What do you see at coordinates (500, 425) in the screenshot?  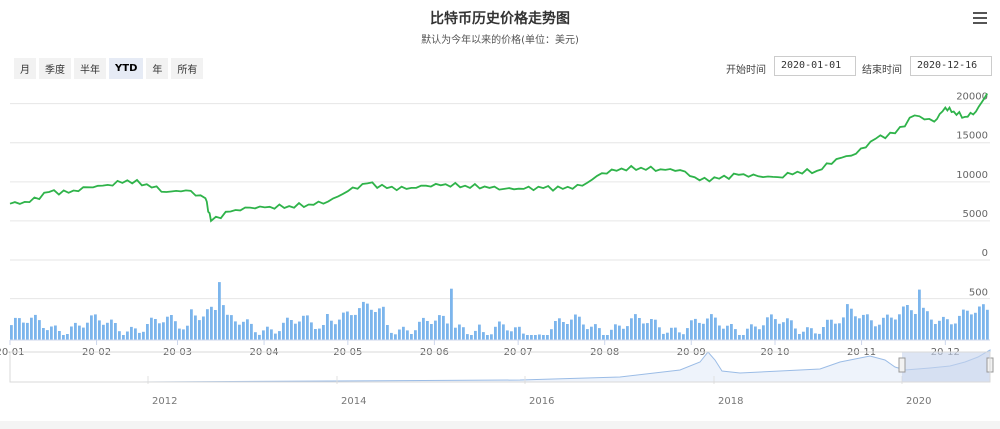 I see `bottom-scrollbar` at bounding box center [500, 425].